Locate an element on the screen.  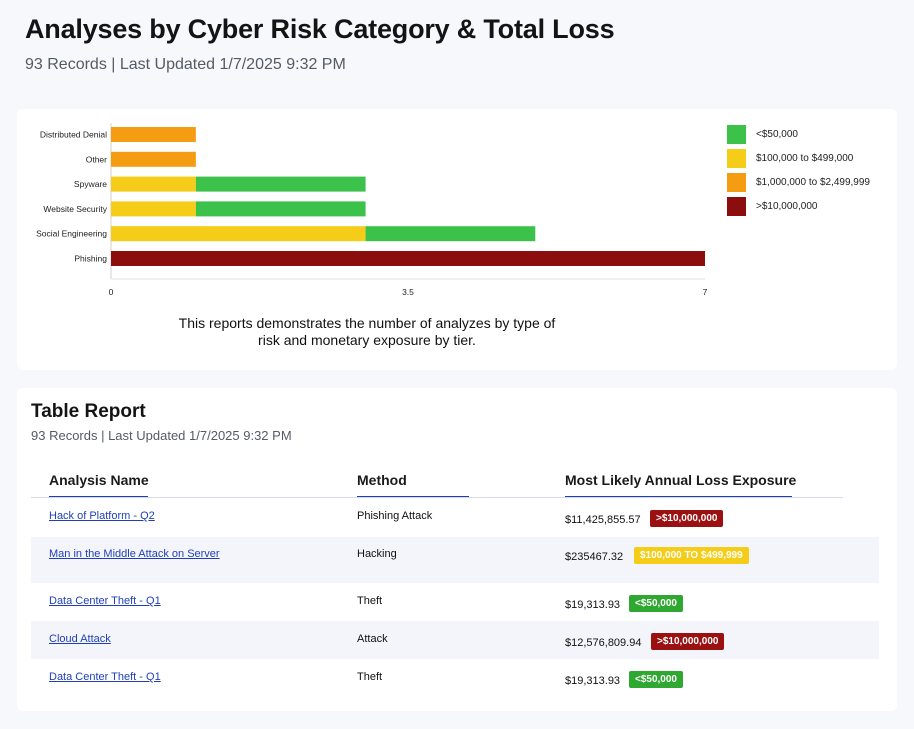
table-title: Table Report is located at coordinates (88, 411).